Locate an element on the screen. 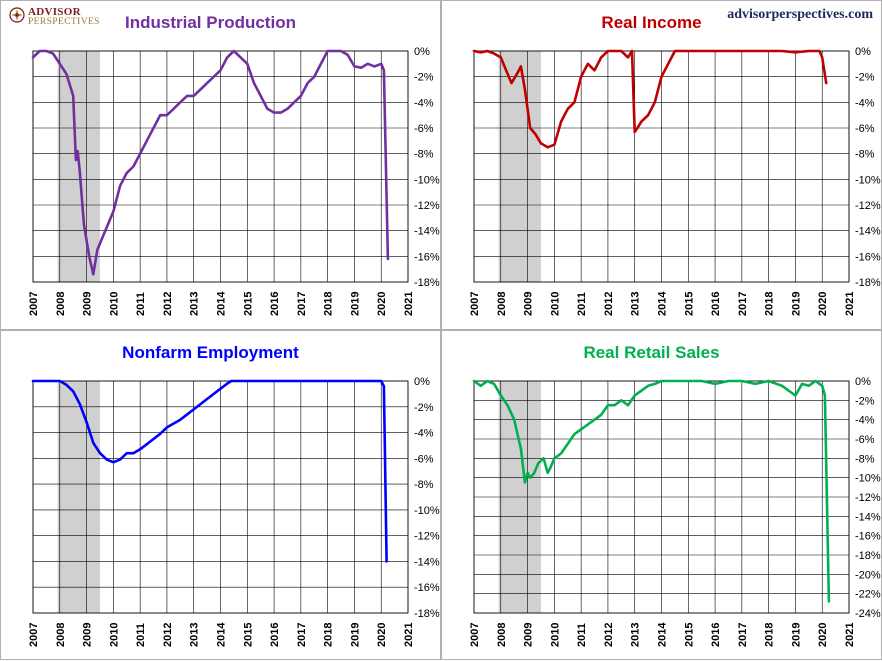 This screenshot has width=882, height=661. chart-title: Nonfarm Employment is located at coordinates (210, 352).